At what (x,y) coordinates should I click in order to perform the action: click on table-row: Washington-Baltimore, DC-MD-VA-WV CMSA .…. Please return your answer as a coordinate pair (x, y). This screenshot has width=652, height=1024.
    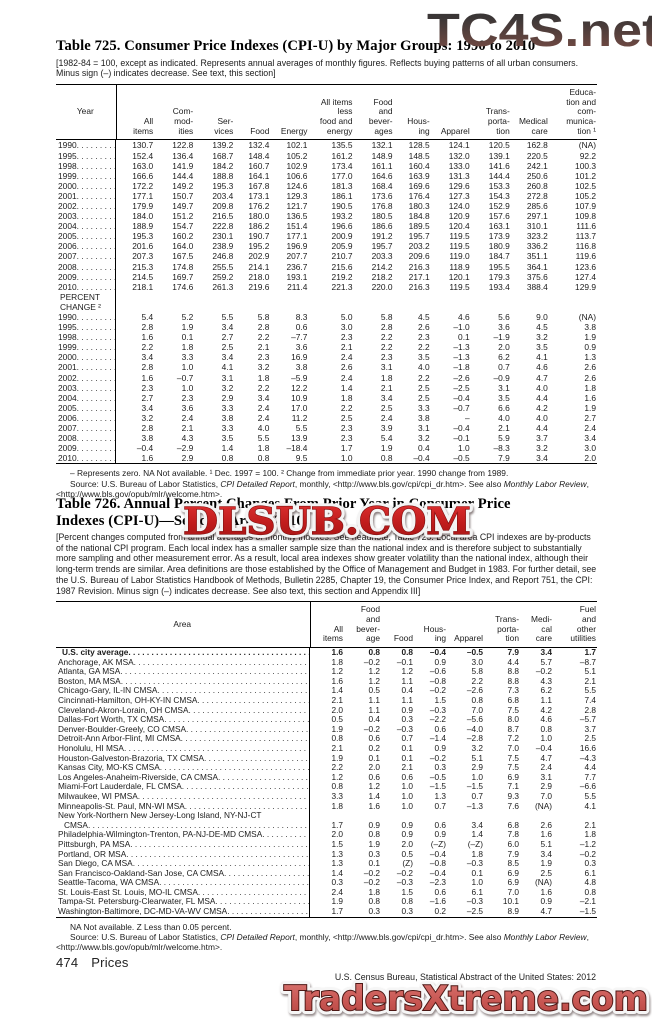
    Looking at the image, I should click on (326, 911).